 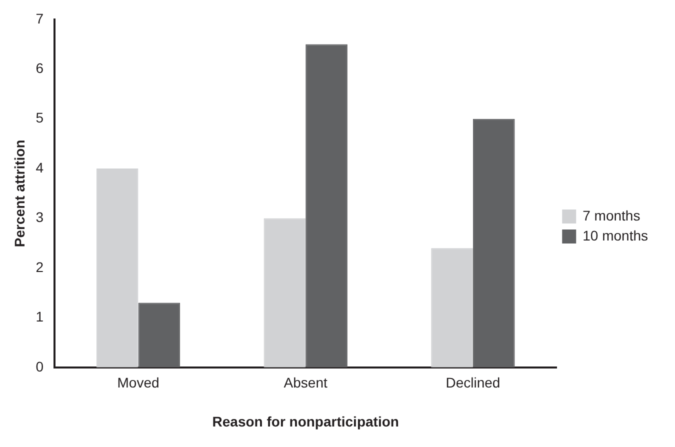 I want to click on y-tick-label: 3, so click(x=40, y=217).